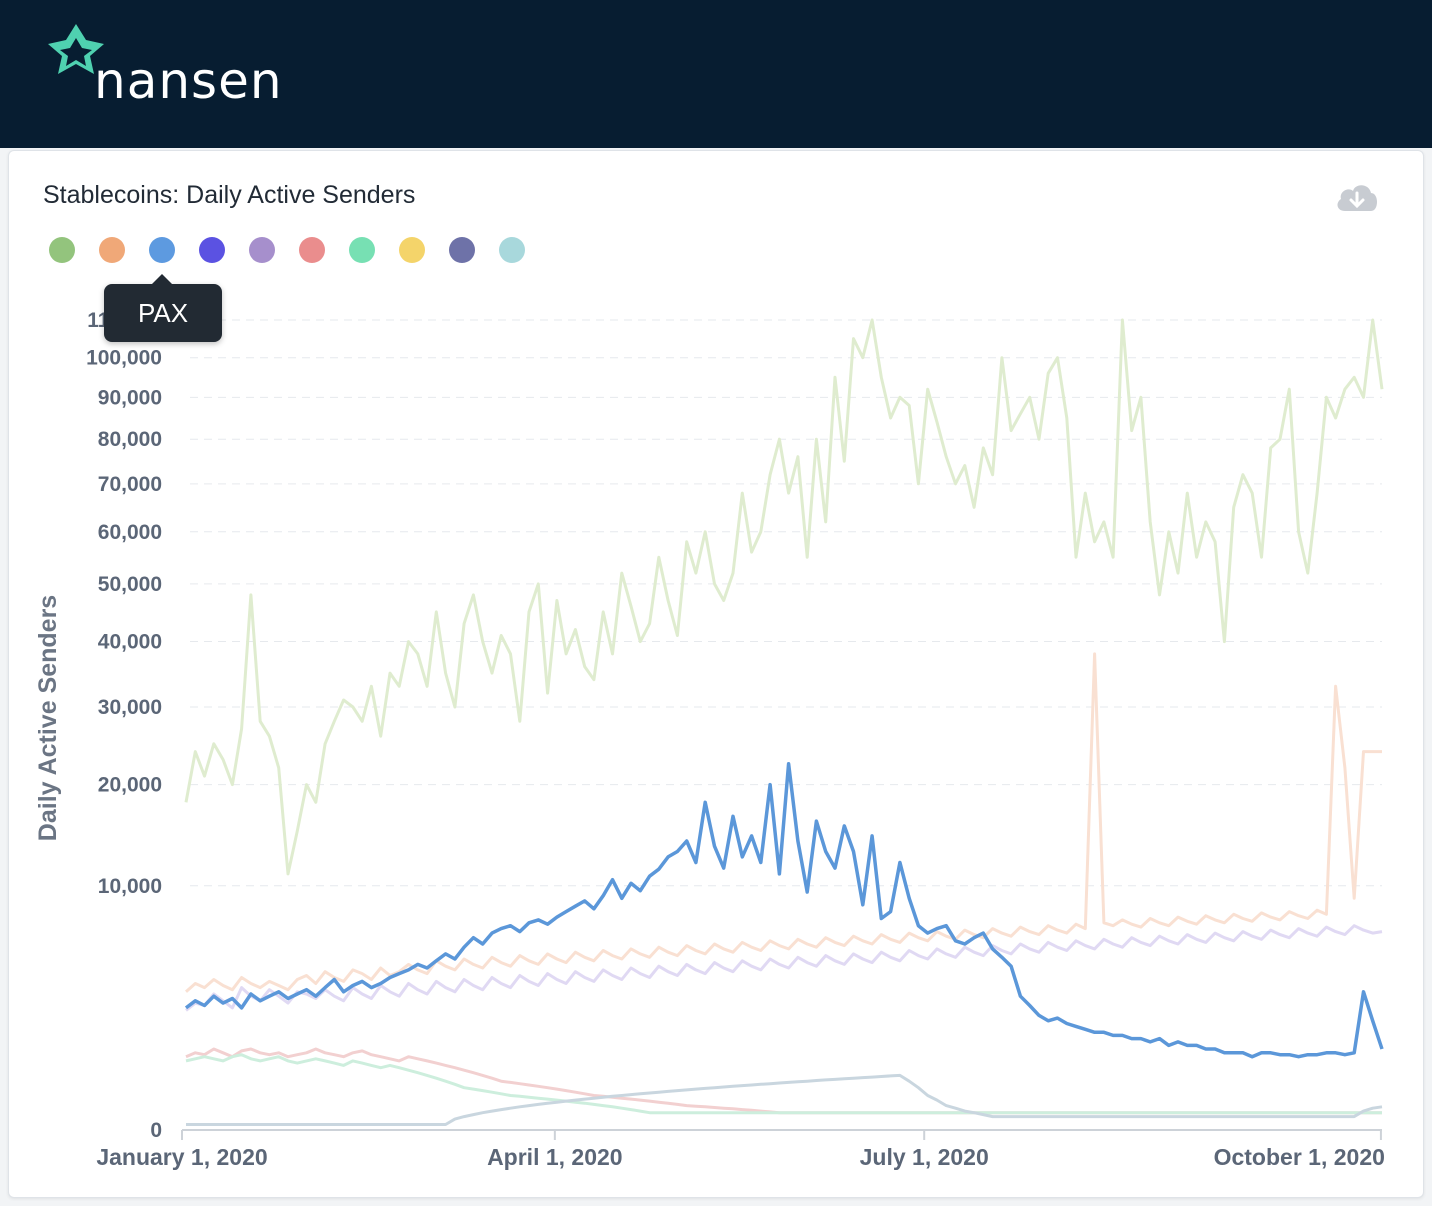 The width and height of the screenshot is (1432, 1206). What do you see at coordinates (130, 886) in the screenshot?
I see `y-tick-label: 10,000` at bounding box center [130, 886].